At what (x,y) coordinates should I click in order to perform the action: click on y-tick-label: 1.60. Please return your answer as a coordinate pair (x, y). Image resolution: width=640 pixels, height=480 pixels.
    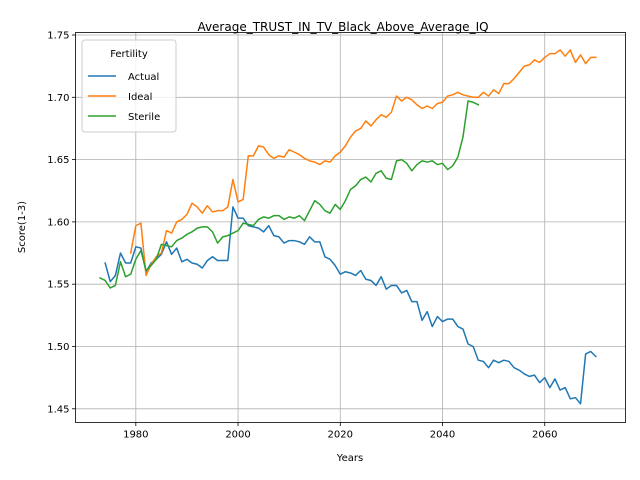
    Looking at the image, I should click on (58, 222).